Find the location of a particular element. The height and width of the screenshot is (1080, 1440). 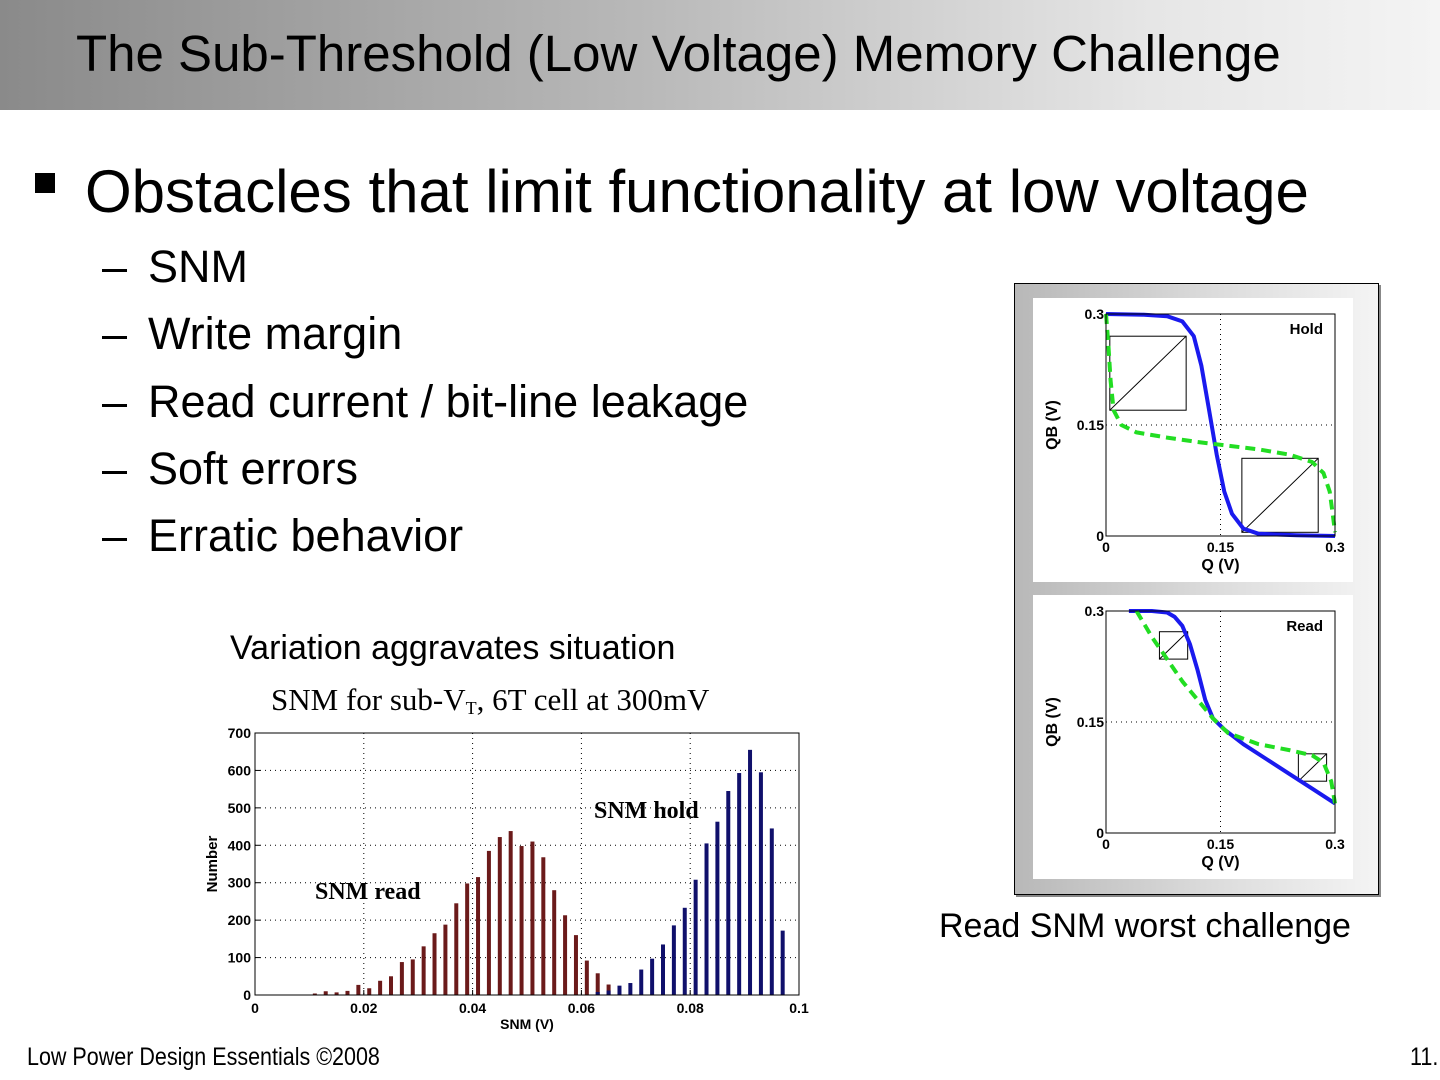

vtc-curve-dashed is located at coordinates (1220, 423).